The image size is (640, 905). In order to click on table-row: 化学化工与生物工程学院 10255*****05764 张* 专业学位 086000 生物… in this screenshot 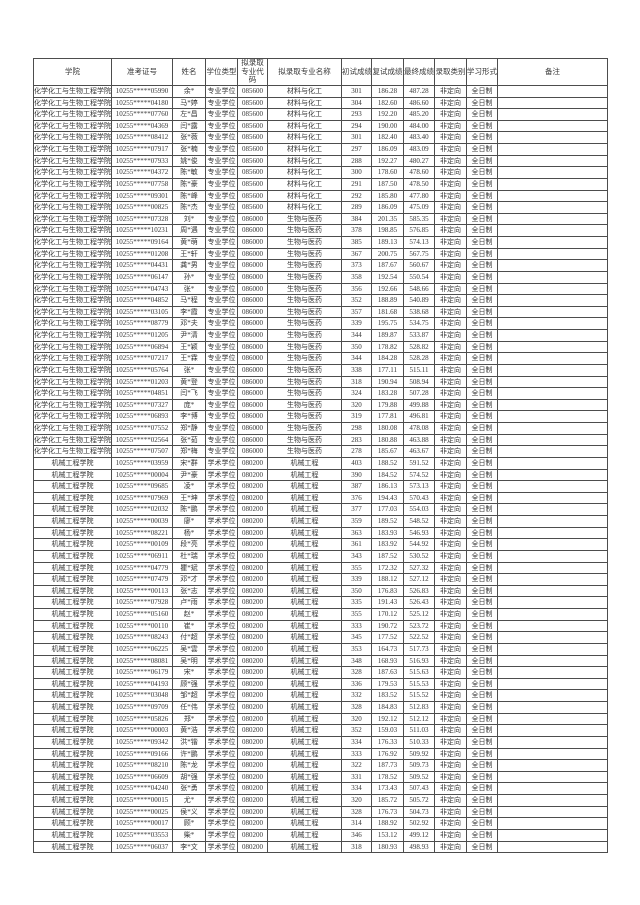, I will do `click(320, 370)`.